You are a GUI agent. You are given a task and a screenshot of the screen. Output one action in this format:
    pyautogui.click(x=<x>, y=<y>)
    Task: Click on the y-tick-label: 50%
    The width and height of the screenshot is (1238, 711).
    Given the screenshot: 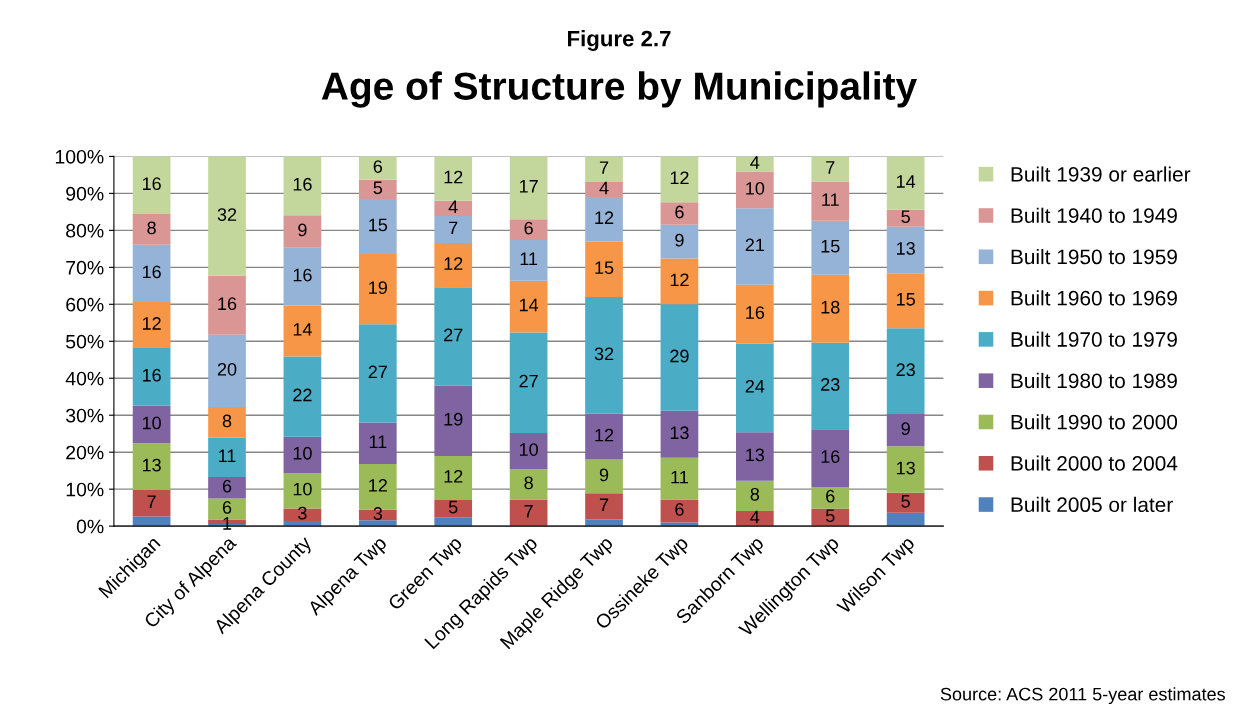 What is the action you would take?
    pyautogui.click(x=85, y=341)
    